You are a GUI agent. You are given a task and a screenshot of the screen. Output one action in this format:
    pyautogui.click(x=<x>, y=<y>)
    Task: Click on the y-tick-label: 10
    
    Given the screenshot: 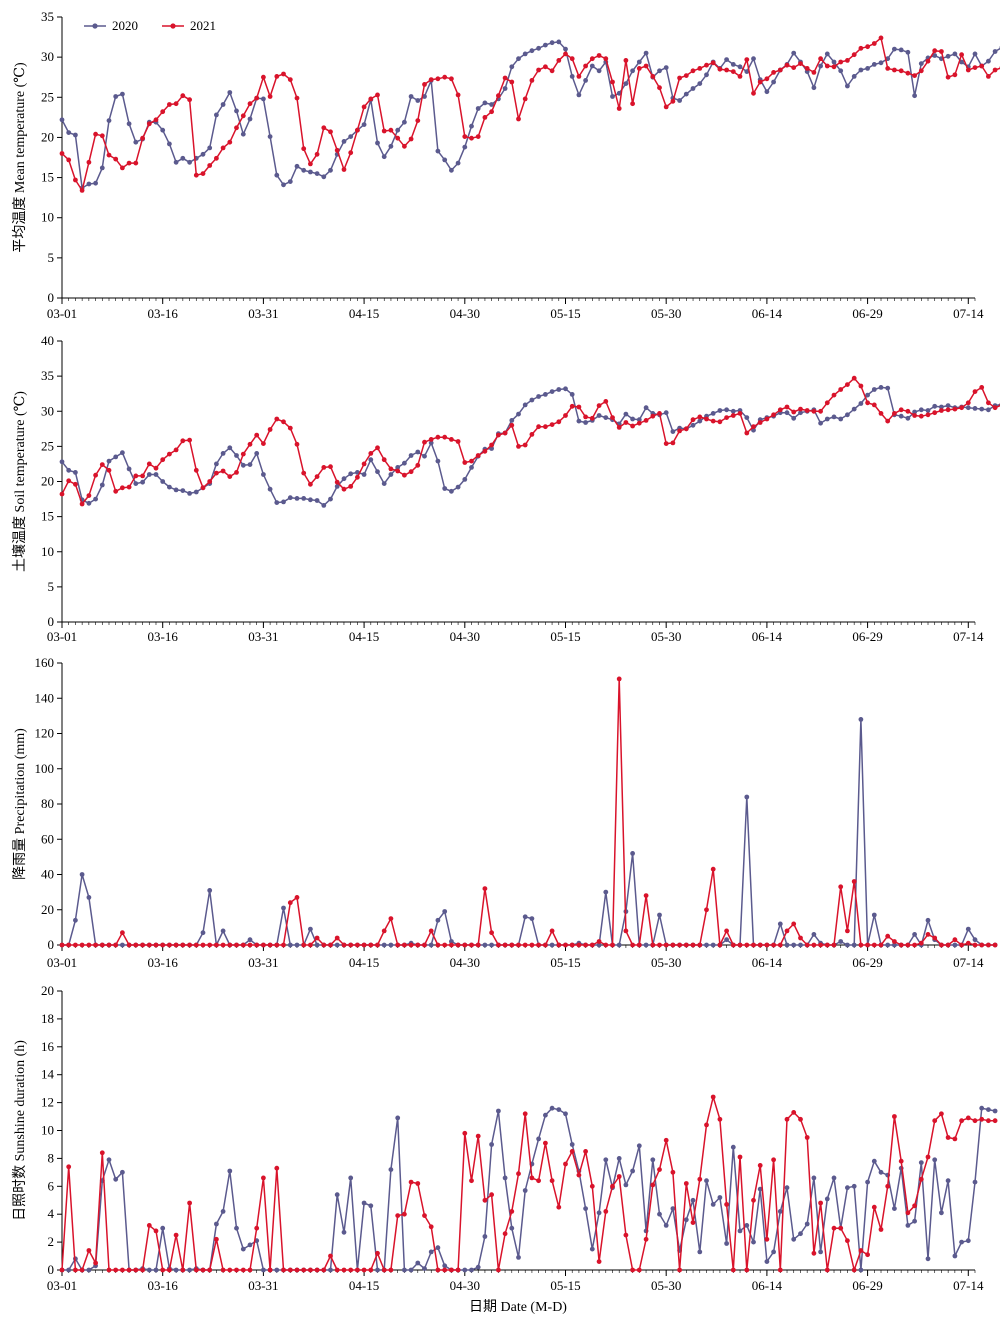 What is the action you would take?
    pyautogui.click(x=47, y=1130)
    